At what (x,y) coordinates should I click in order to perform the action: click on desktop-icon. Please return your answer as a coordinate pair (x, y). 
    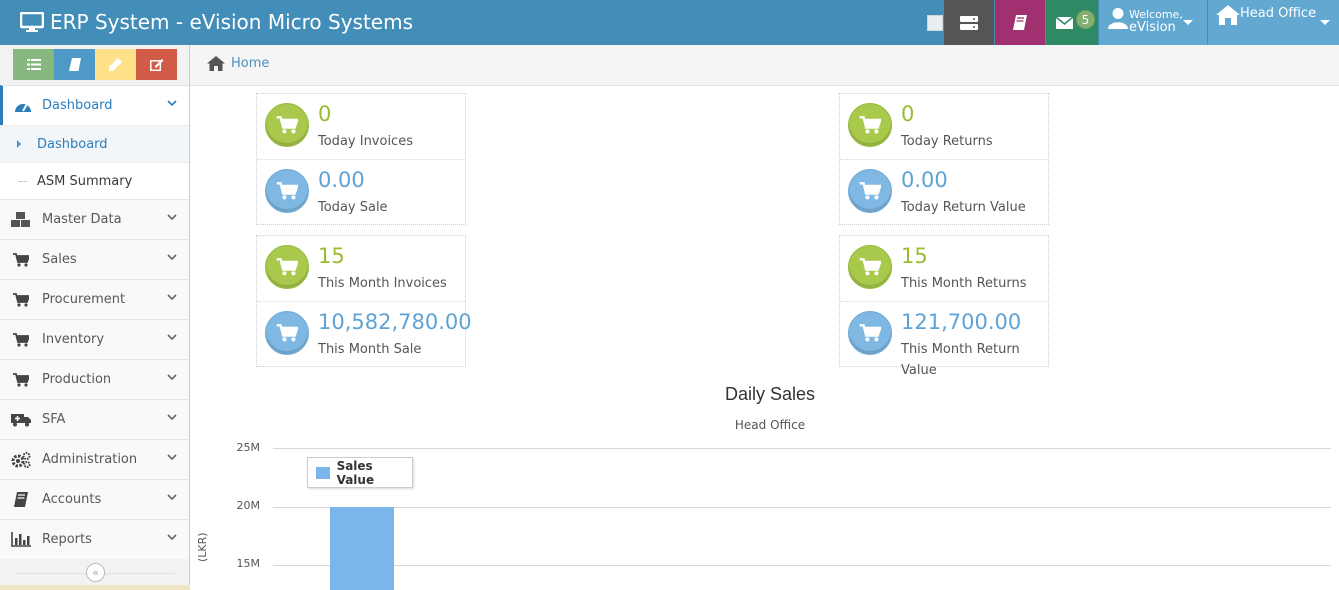
    Looking at the image, I should click on (32, 22).